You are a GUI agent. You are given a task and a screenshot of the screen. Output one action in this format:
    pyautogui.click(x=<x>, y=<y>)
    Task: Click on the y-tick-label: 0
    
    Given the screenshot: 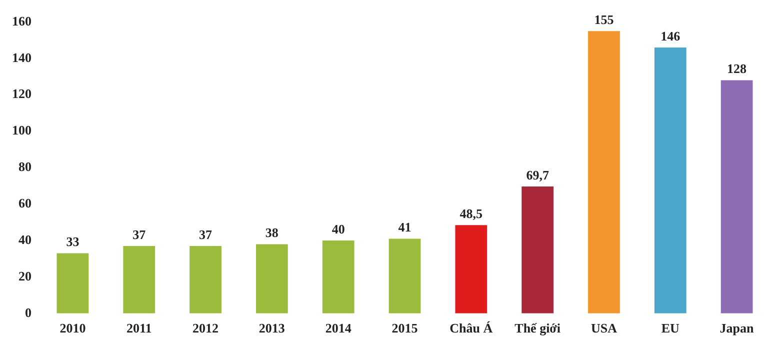 What is the action you would take?
    pyautogui.click(x=28, y=312)
    